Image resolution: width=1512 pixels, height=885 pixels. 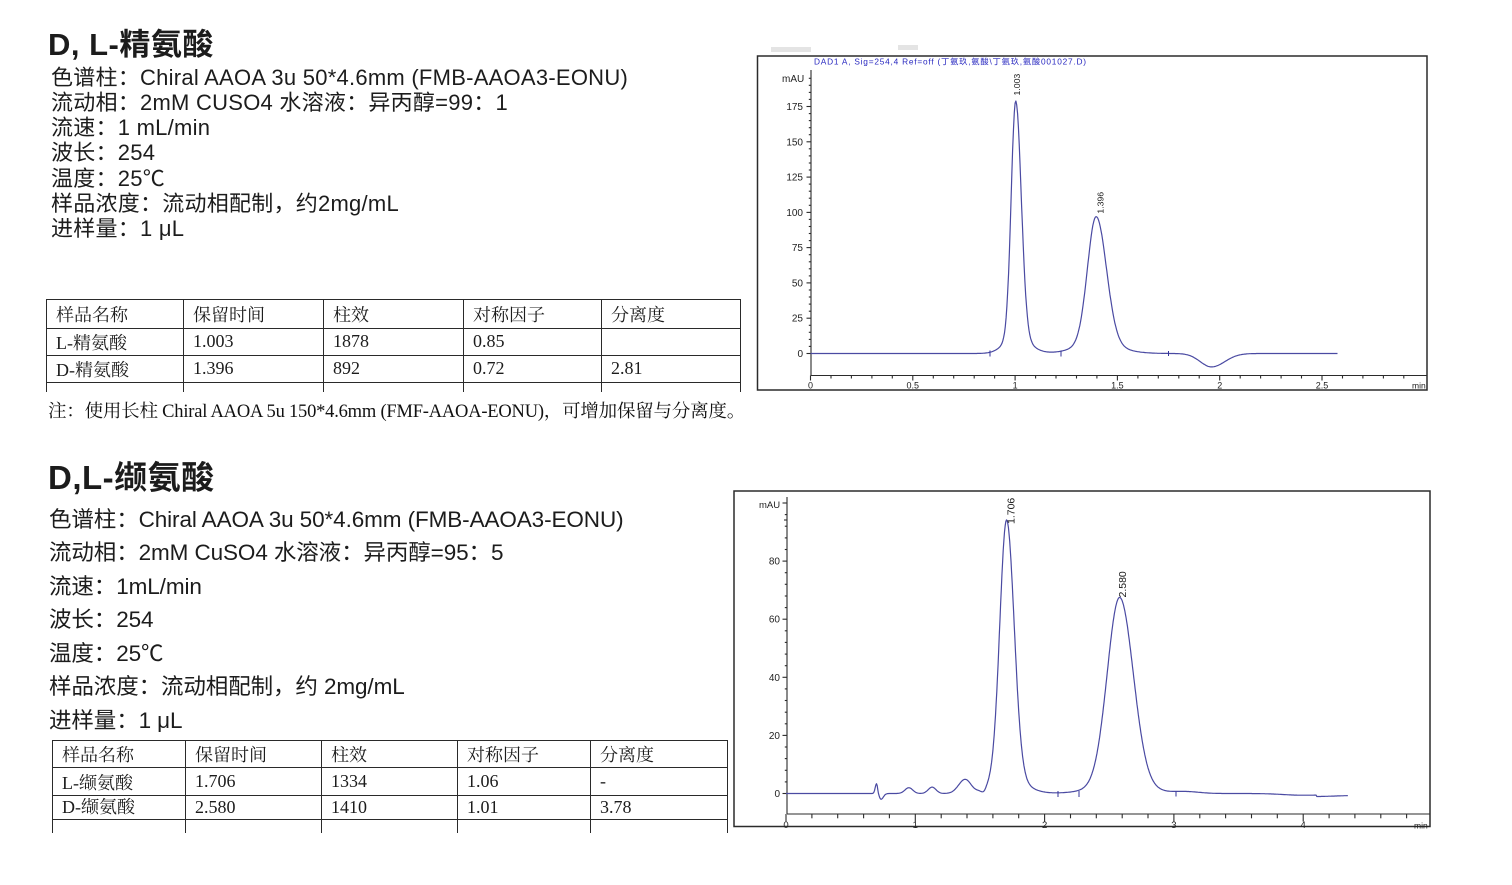 I want to click on svg-text: 150, so click(x=794, y=142).